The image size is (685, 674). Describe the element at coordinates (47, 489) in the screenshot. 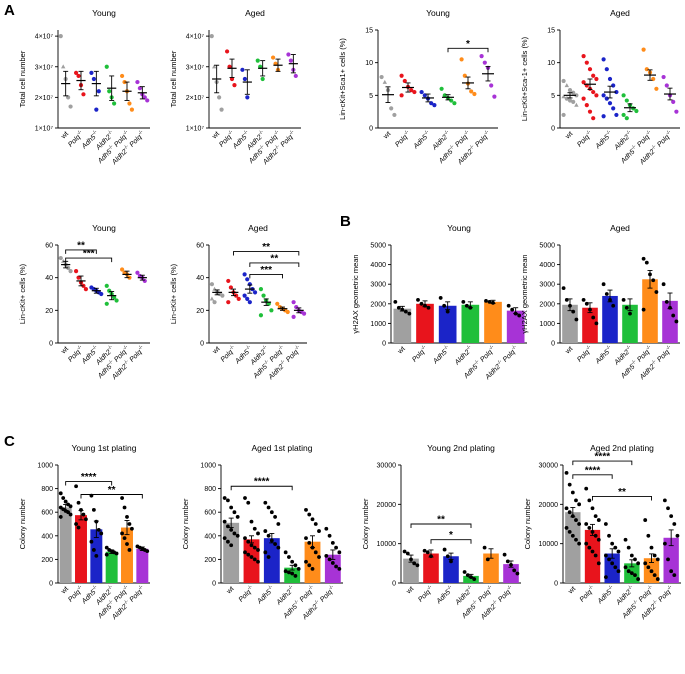

I see `y-tick-label: 800` at that location.